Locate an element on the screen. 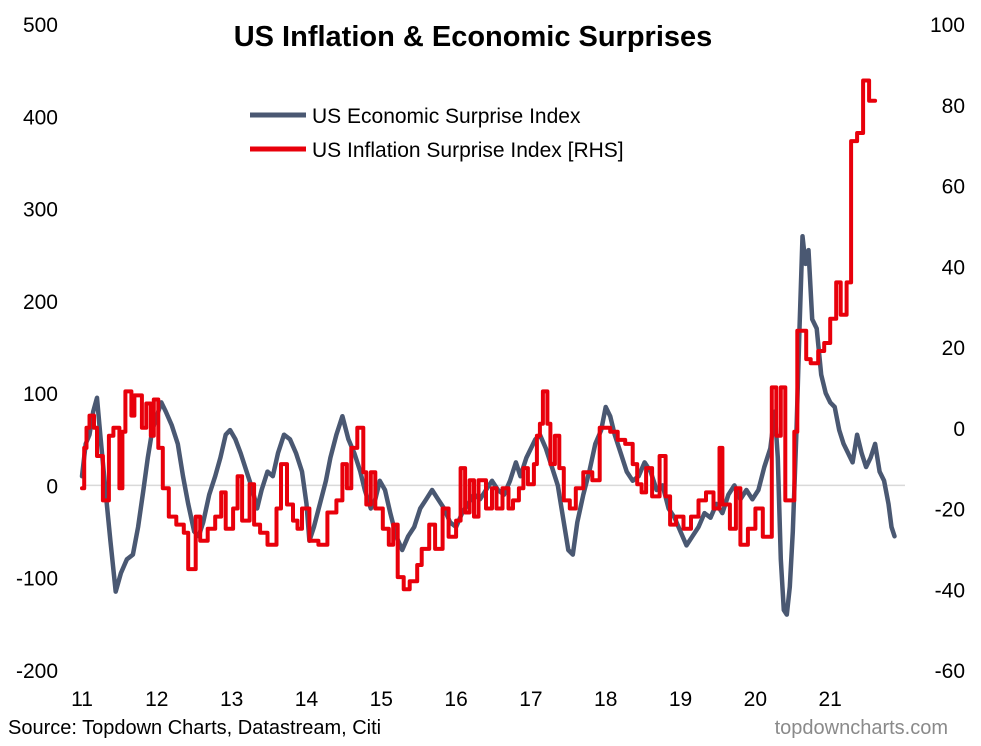  brand-watermark: topdowncharts.com is located at coordinates (861, 728).